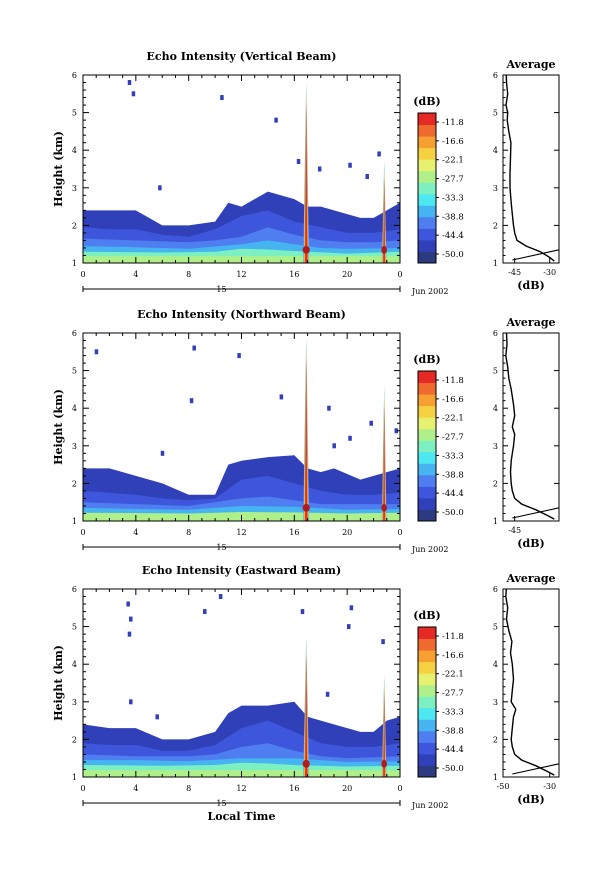 The image size is (611, 875). Describe the element at coordinates (536, 513) in the screenshot. I see `average-surface-line` at that location.